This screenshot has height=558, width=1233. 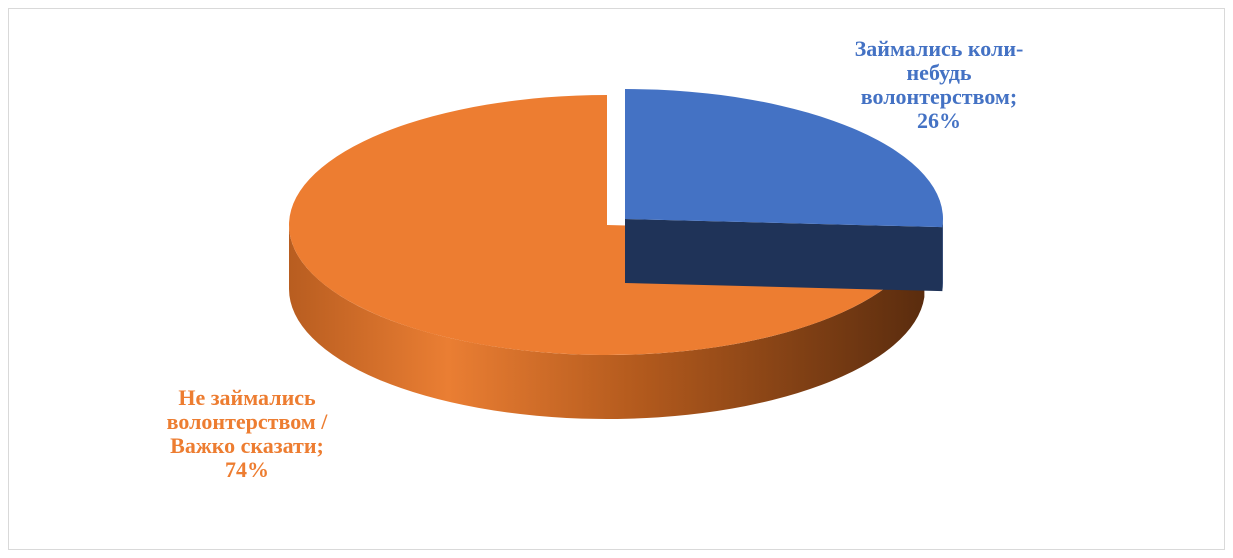 What do you see at coordinates (247, 445) in the screenshot?
I see `slice-label-not-volunteered-line-3: Важко сказати;` at bounding box center [247, 445].